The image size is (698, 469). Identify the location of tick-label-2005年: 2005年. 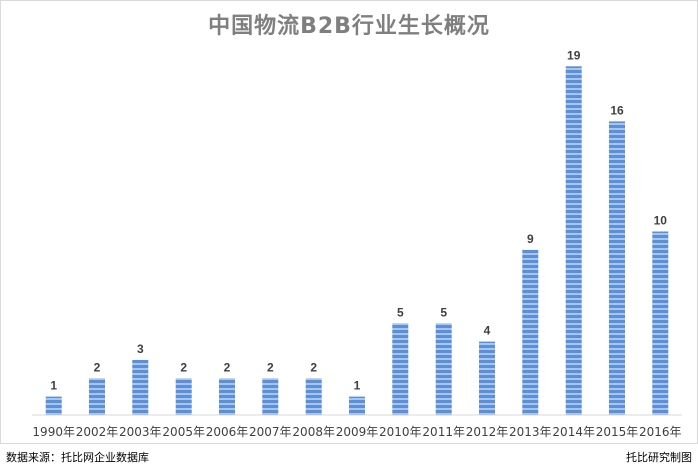
(183, 432).